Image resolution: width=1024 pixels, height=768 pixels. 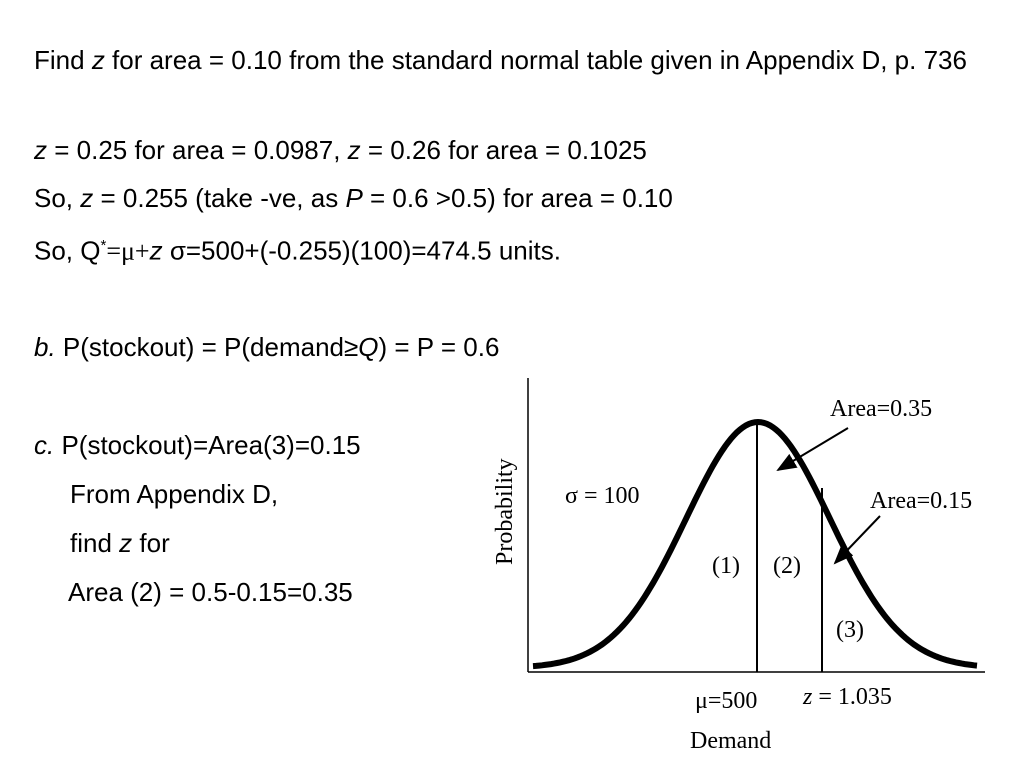 What do you see at coordinates (128, 251) in the screenshot?
I see `text: =μ+` at bounding box center [128, 251].